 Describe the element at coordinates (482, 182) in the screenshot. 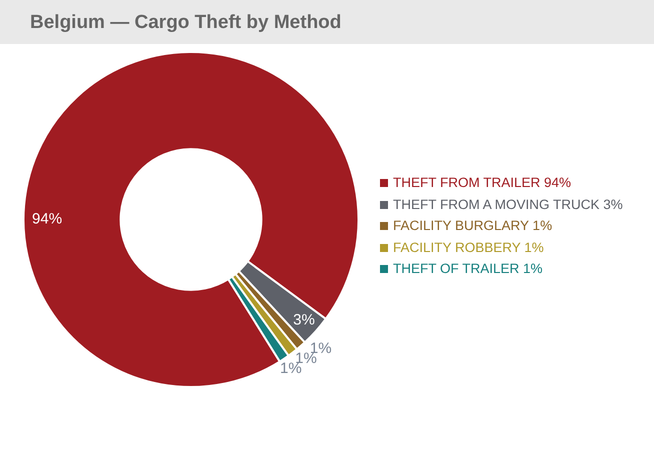

I see `legend-label: THEFT FROM TRAILER 94%` at that location.